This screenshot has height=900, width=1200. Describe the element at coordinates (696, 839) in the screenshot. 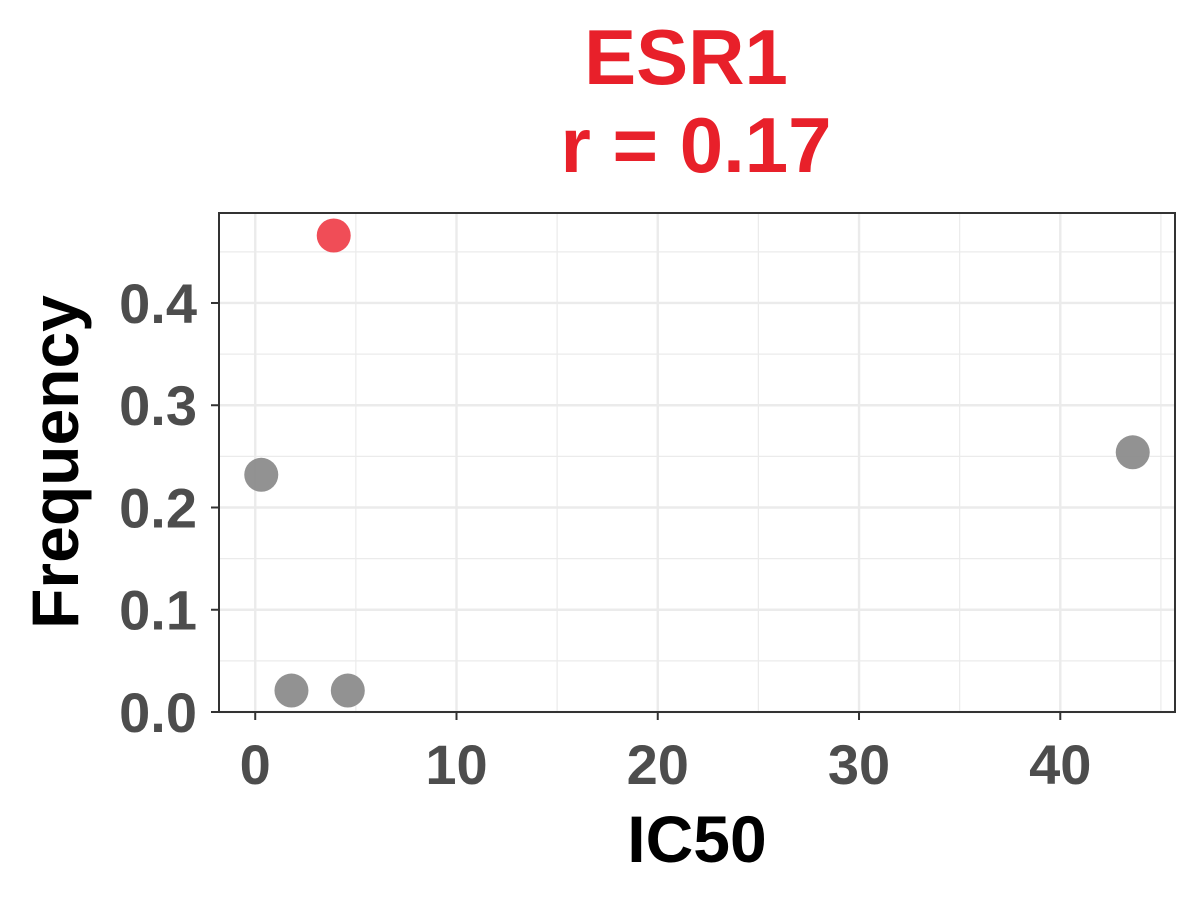

I see `x-axis-title: IC50` at that location.